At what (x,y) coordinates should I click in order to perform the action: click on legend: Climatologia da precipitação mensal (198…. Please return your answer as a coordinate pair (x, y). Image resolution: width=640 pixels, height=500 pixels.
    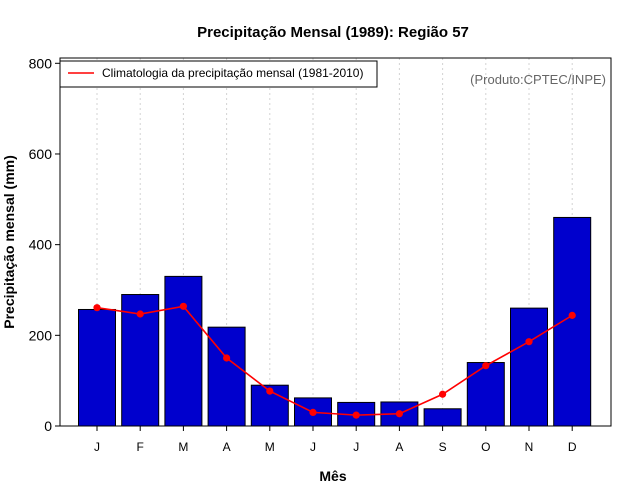
    Looking at the image, I should click on (218, 74).